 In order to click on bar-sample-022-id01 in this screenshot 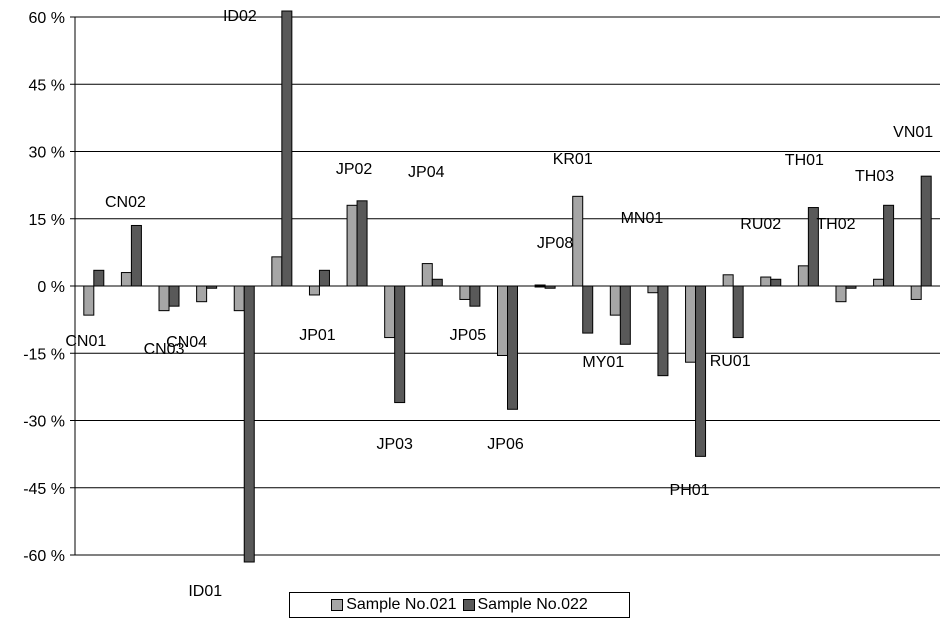, I will do `click(249, 424)`.